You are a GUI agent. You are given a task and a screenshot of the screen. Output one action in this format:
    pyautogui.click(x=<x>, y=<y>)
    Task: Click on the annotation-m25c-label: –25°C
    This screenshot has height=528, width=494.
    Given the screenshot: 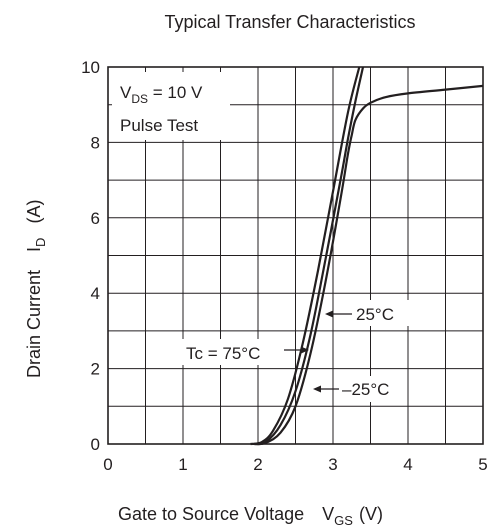 What is the action you would take?
    pyautogui.click(x=365, y=389)
    